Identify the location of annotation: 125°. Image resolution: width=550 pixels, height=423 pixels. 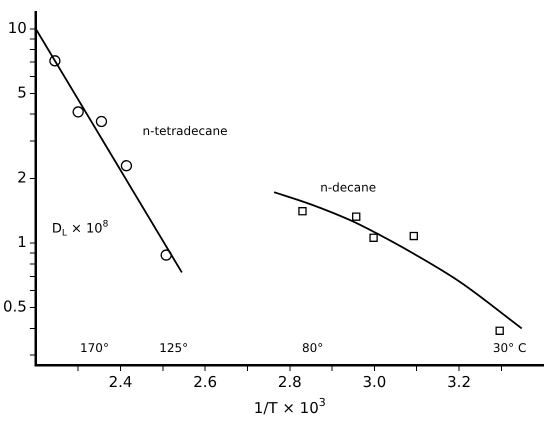
(173, 348).